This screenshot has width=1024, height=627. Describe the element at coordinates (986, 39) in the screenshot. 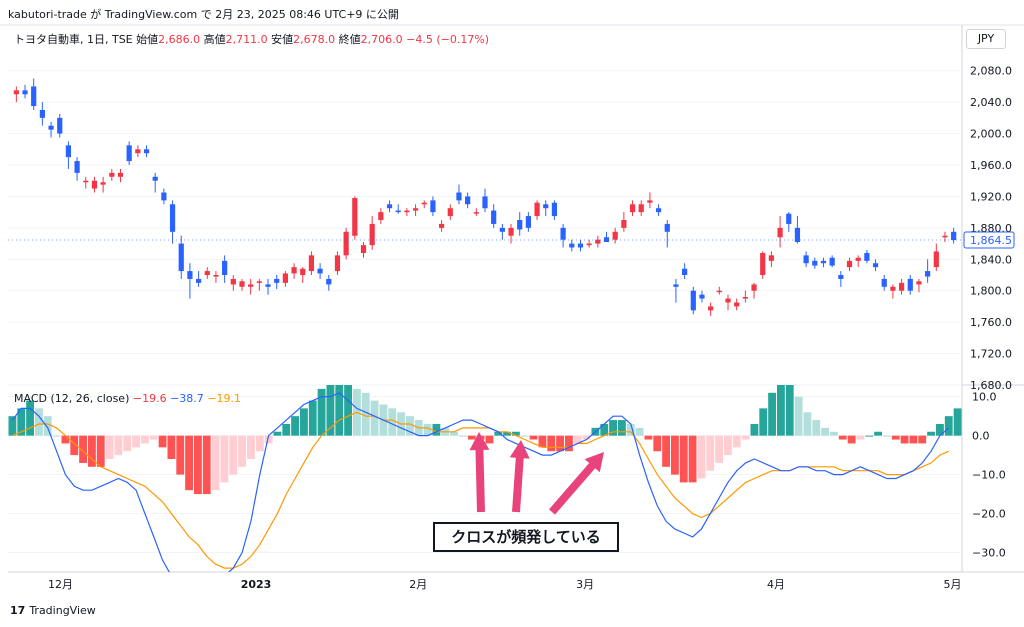

I see `currency-button: JPY` at that location.